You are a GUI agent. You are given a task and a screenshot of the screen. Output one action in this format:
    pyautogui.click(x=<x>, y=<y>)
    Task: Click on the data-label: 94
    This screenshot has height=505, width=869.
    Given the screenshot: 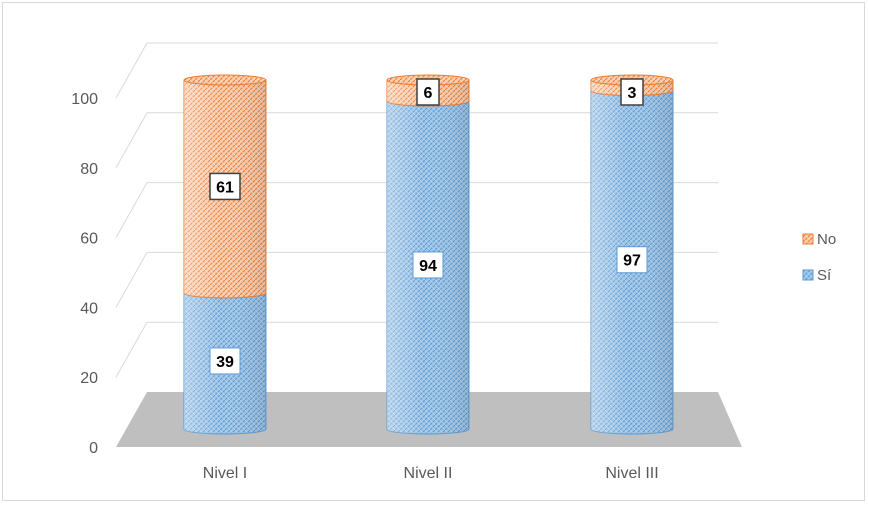 What is the action you would take?
    pyautogui.click(x=428, y=265)
    